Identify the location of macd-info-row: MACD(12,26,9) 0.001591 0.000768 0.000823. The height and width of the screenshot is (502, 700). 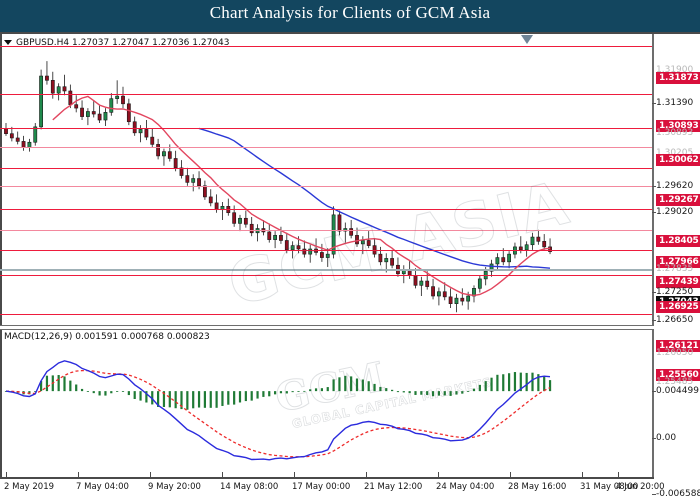
(107, 337).